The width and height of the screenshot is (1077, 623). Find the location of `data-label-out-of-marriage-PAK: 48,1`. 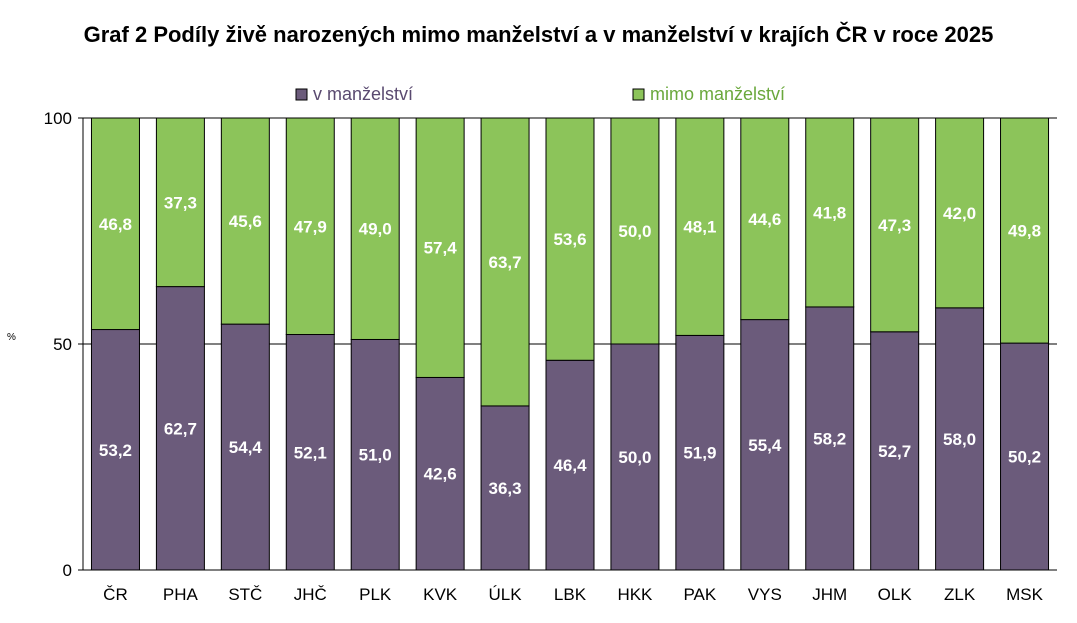

data-label-out-of-marriage-PAK: 48,1 is located at coordinates (699, 227).